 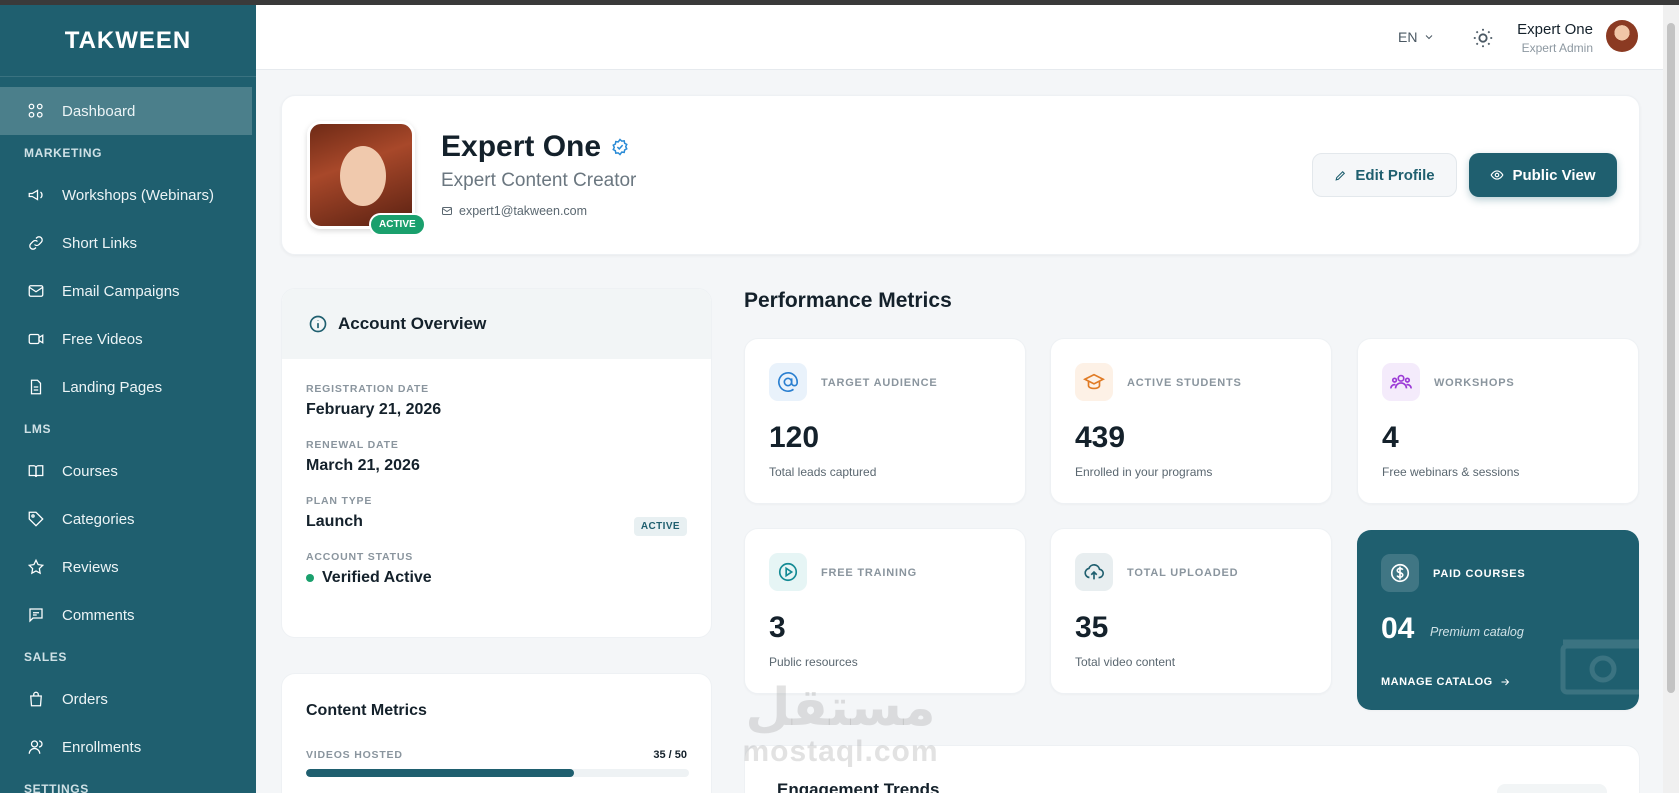 I want to click on at-icon, so click(x=788, y=382).